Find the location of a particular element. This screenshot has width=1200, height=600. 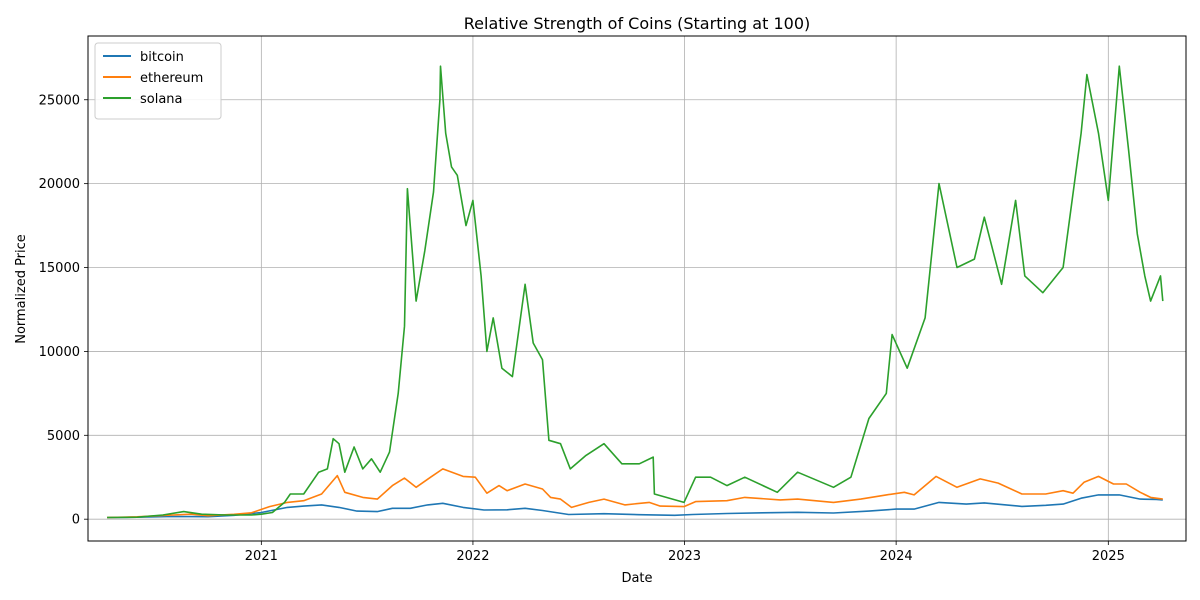

y-tick-label: 25000 is located at coordinates (59, 100).